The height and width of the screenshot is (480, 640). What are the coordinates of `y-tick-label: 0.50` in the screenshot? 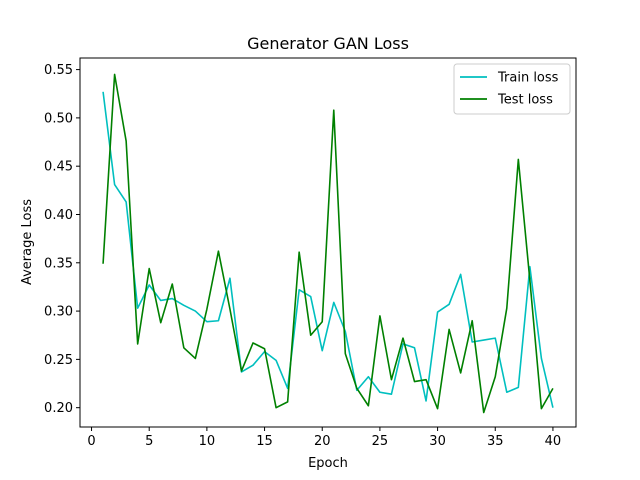 It's located at (58, 118).